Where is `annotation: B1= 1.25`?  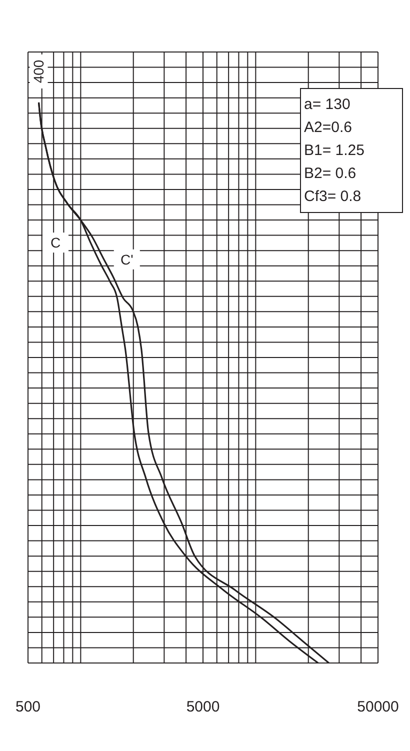
annotation: B1= 1.25 is located at coordinates (335, 151).